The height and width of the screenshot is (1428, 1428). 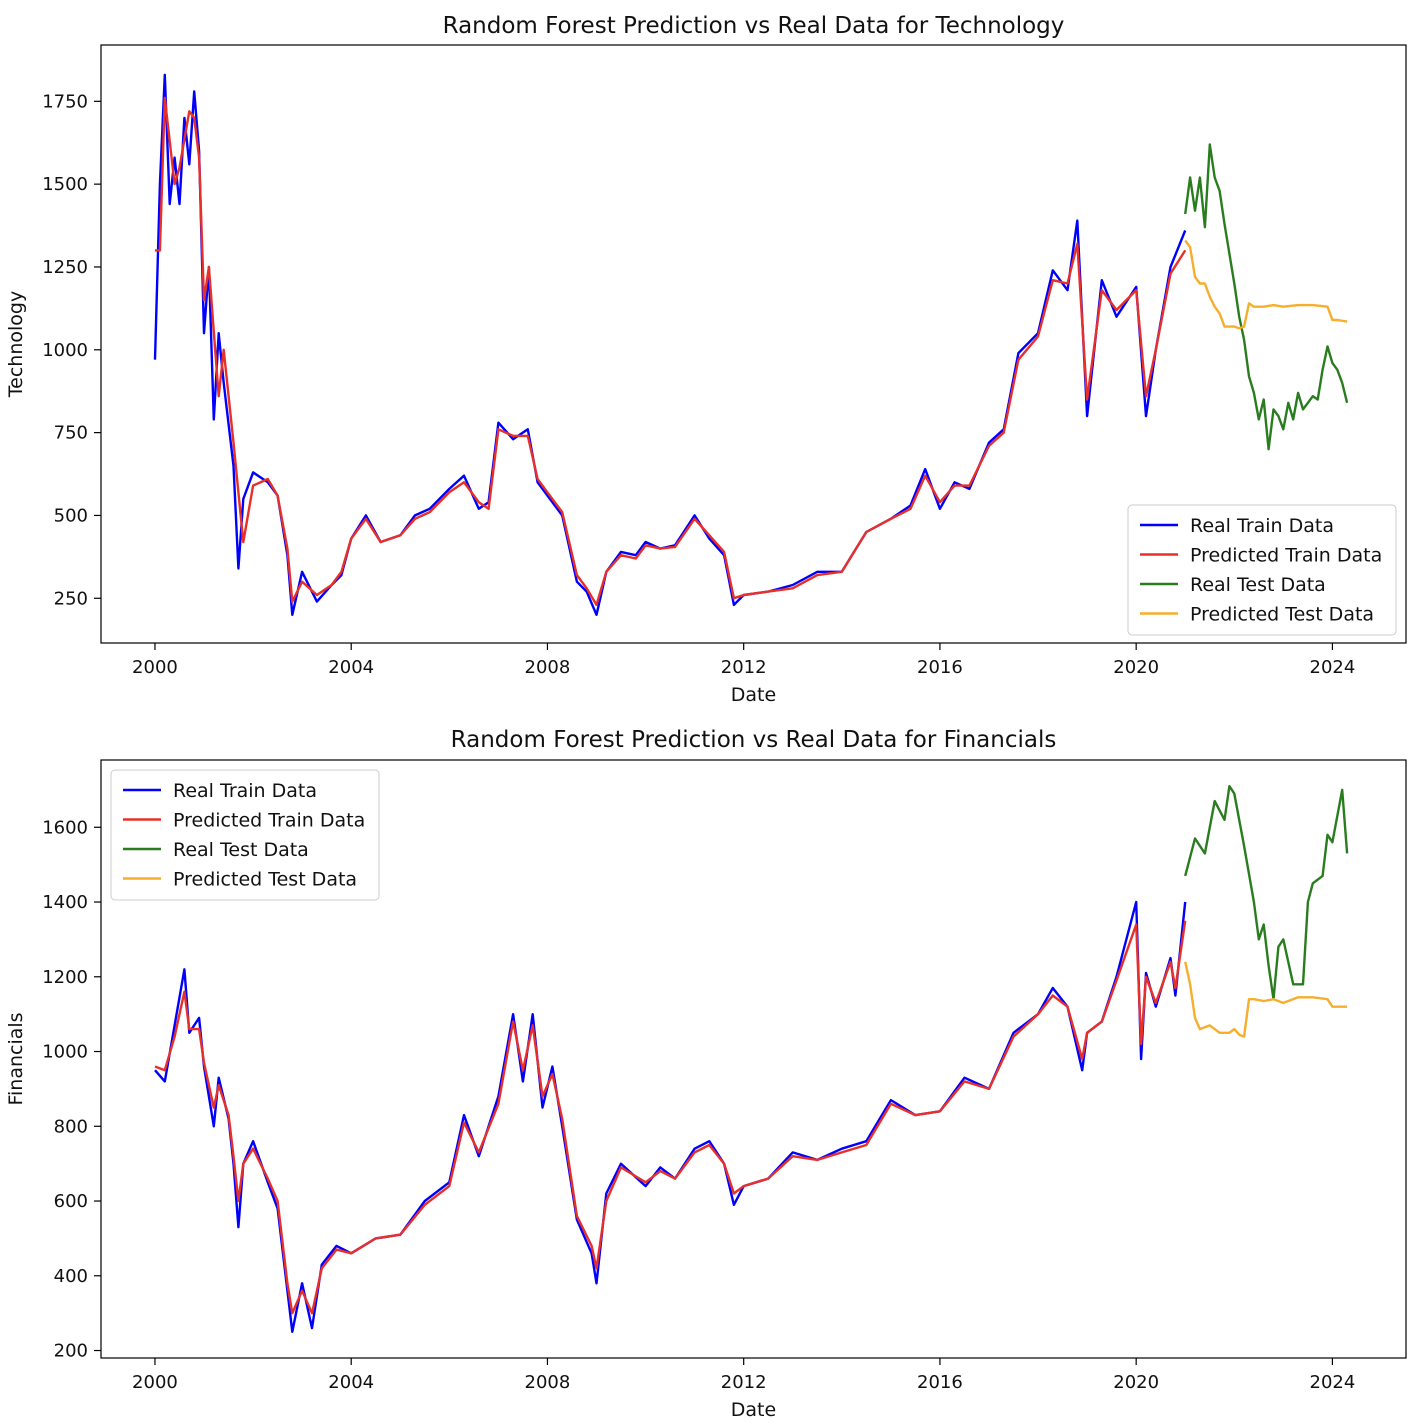 I want to click on y-axis-label: Technology, so click(x=16, y=344).